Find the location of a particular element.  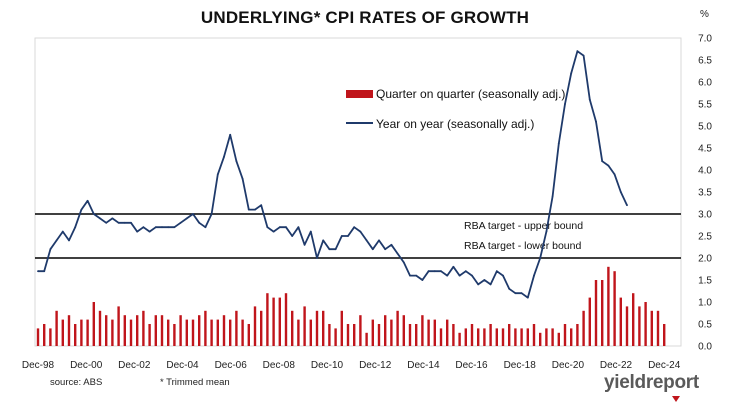

x-tick-label: Dec-20 is located at coordinates (568, 365).